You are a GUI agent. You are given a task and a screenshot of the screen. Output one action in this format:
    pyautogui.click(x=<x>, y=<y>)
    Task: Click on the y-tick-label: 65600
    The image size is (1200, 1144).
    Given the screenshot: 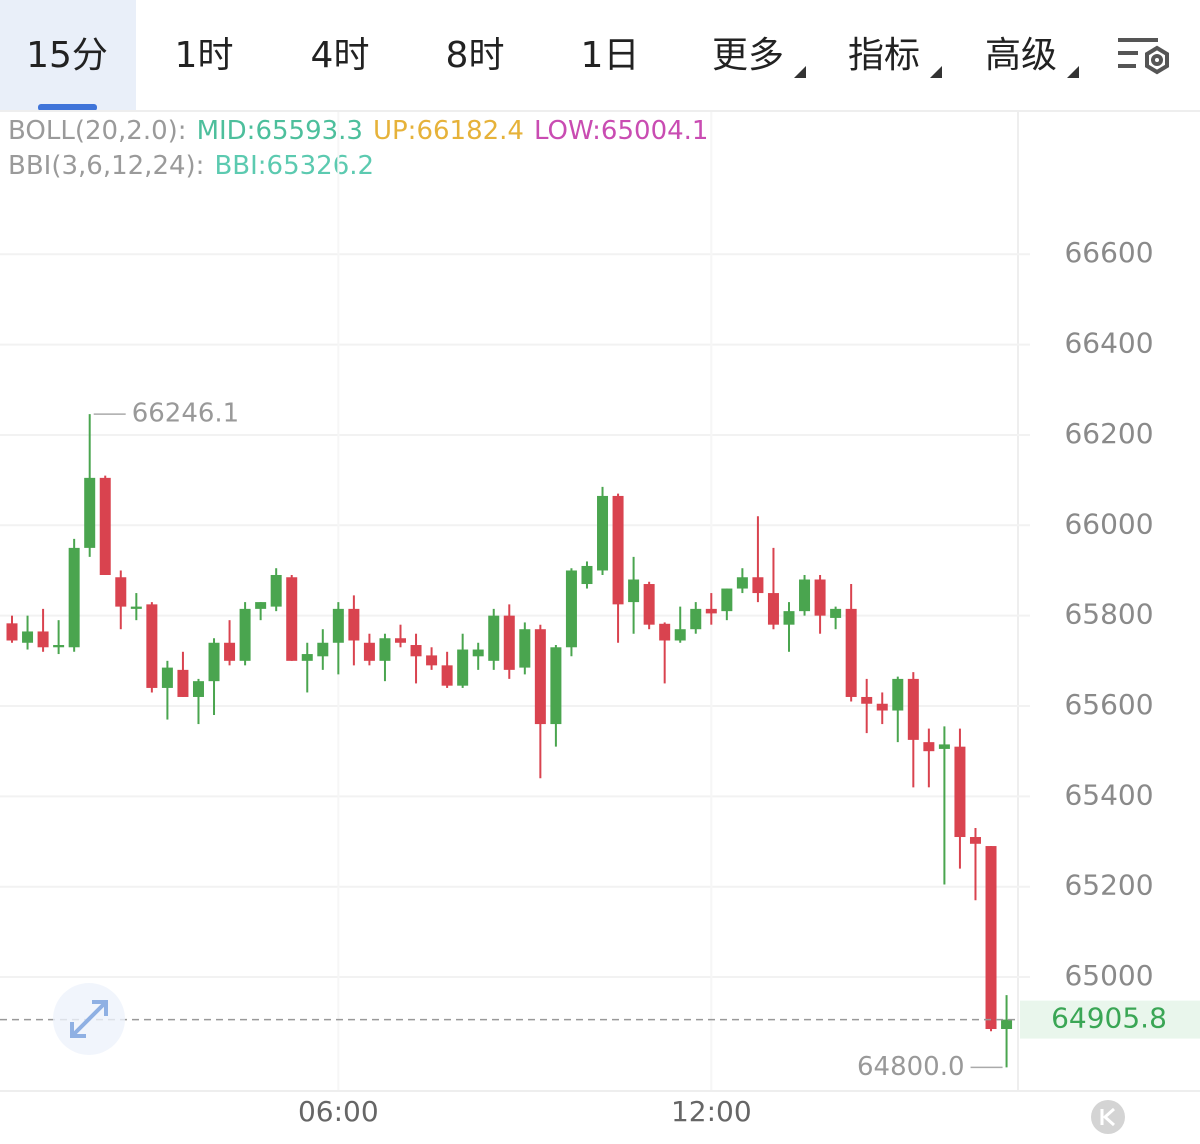 What is the action you would take?
    pyautogui.click(x=1108, y=704)
    